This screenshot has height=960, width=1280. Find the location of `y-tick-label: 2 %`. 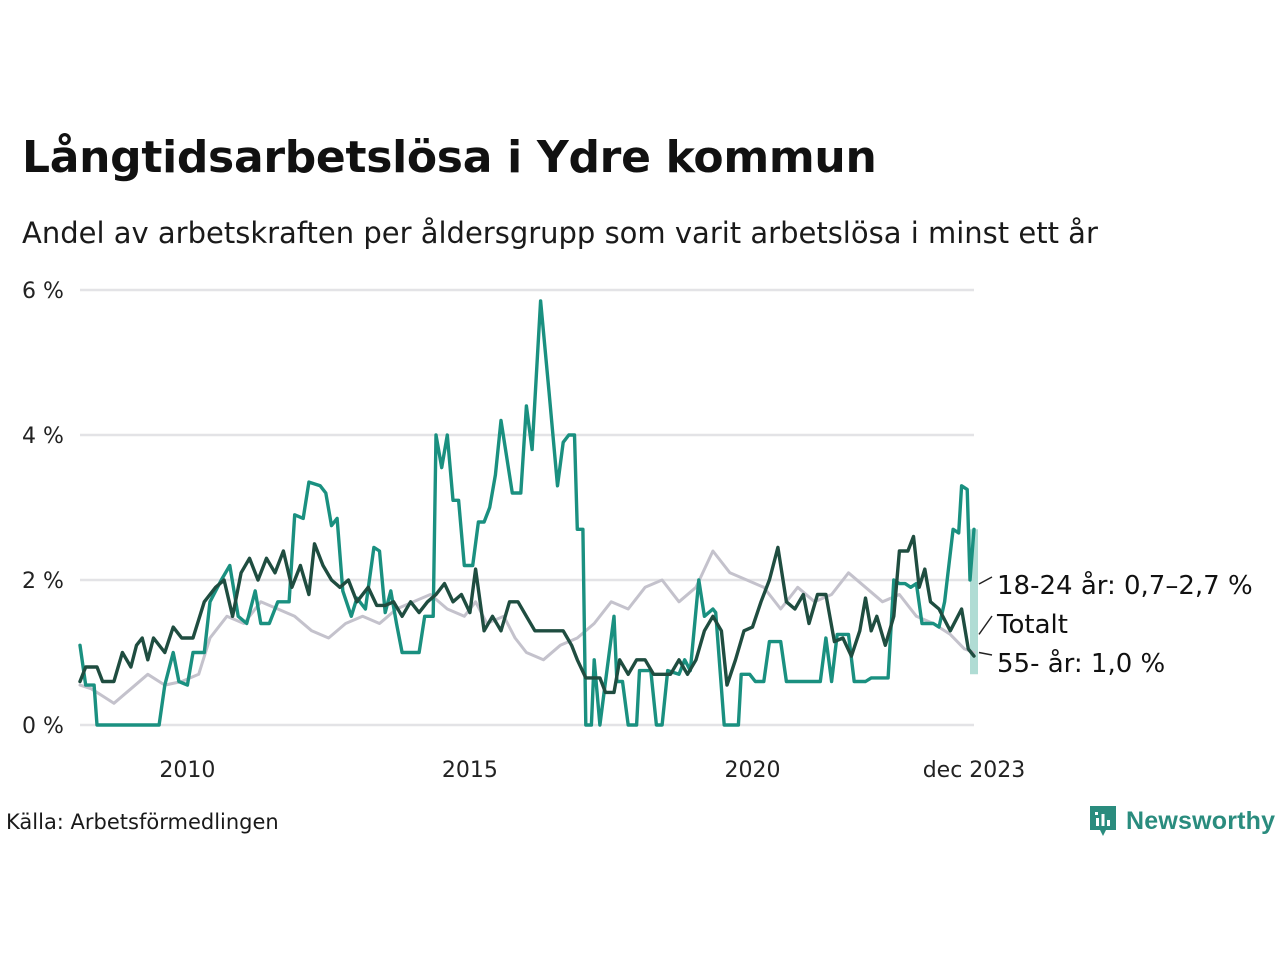

y-tick-label: 2 % is located at coordinates (43, 581).